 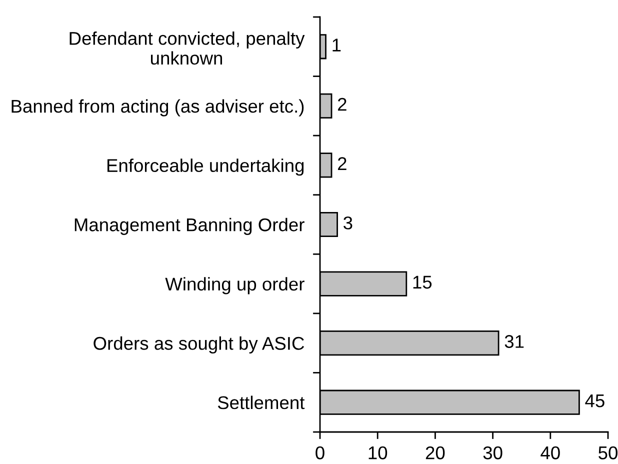 I want to click on y-tick-label: Defendant convicted, penalty unknown, so click(x=187, y=48).